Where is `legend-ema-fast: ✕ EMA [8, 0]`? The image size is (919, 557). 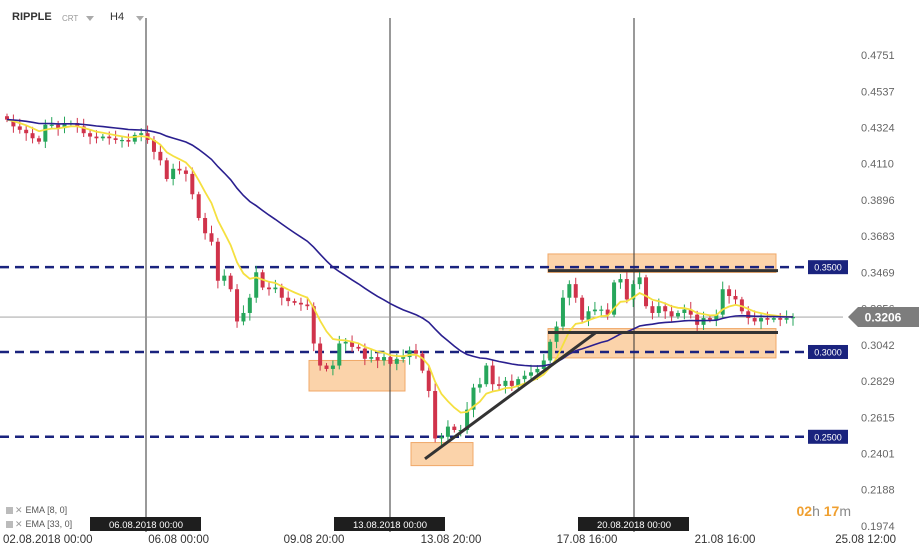 legend-ema-fast: ✕ EMA [8, 0] is located at coordinates (36, 510).